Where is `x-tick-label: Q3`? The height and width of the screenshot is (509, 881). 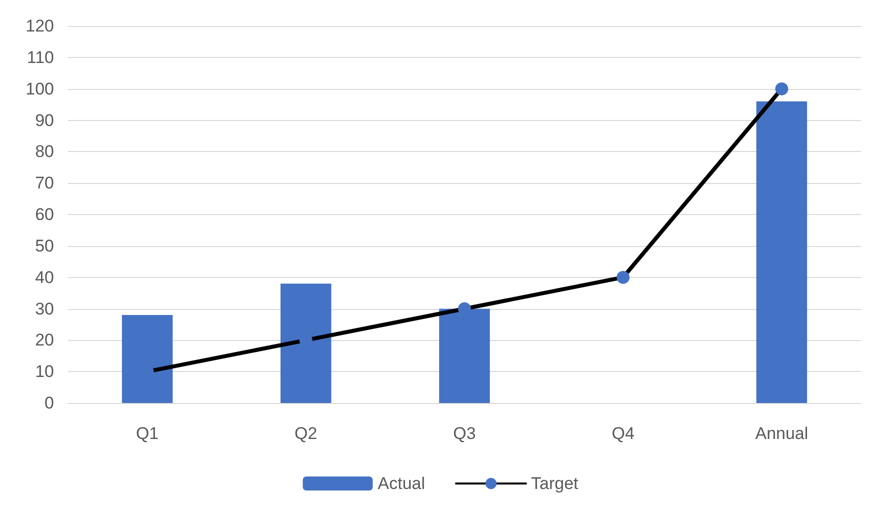 x-tick-label: Q3 is located at coordinates (464, 433).